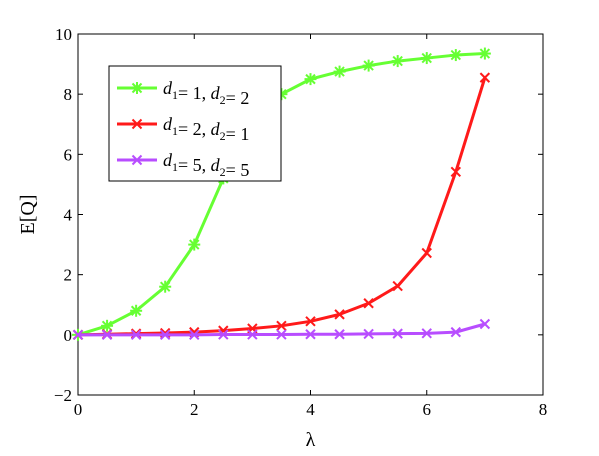 The width and height of the screenshot is (599, 456). Describe the element at coordinates (543, 409) in the screenshot. I see `x-tick-label: 8` at that location.